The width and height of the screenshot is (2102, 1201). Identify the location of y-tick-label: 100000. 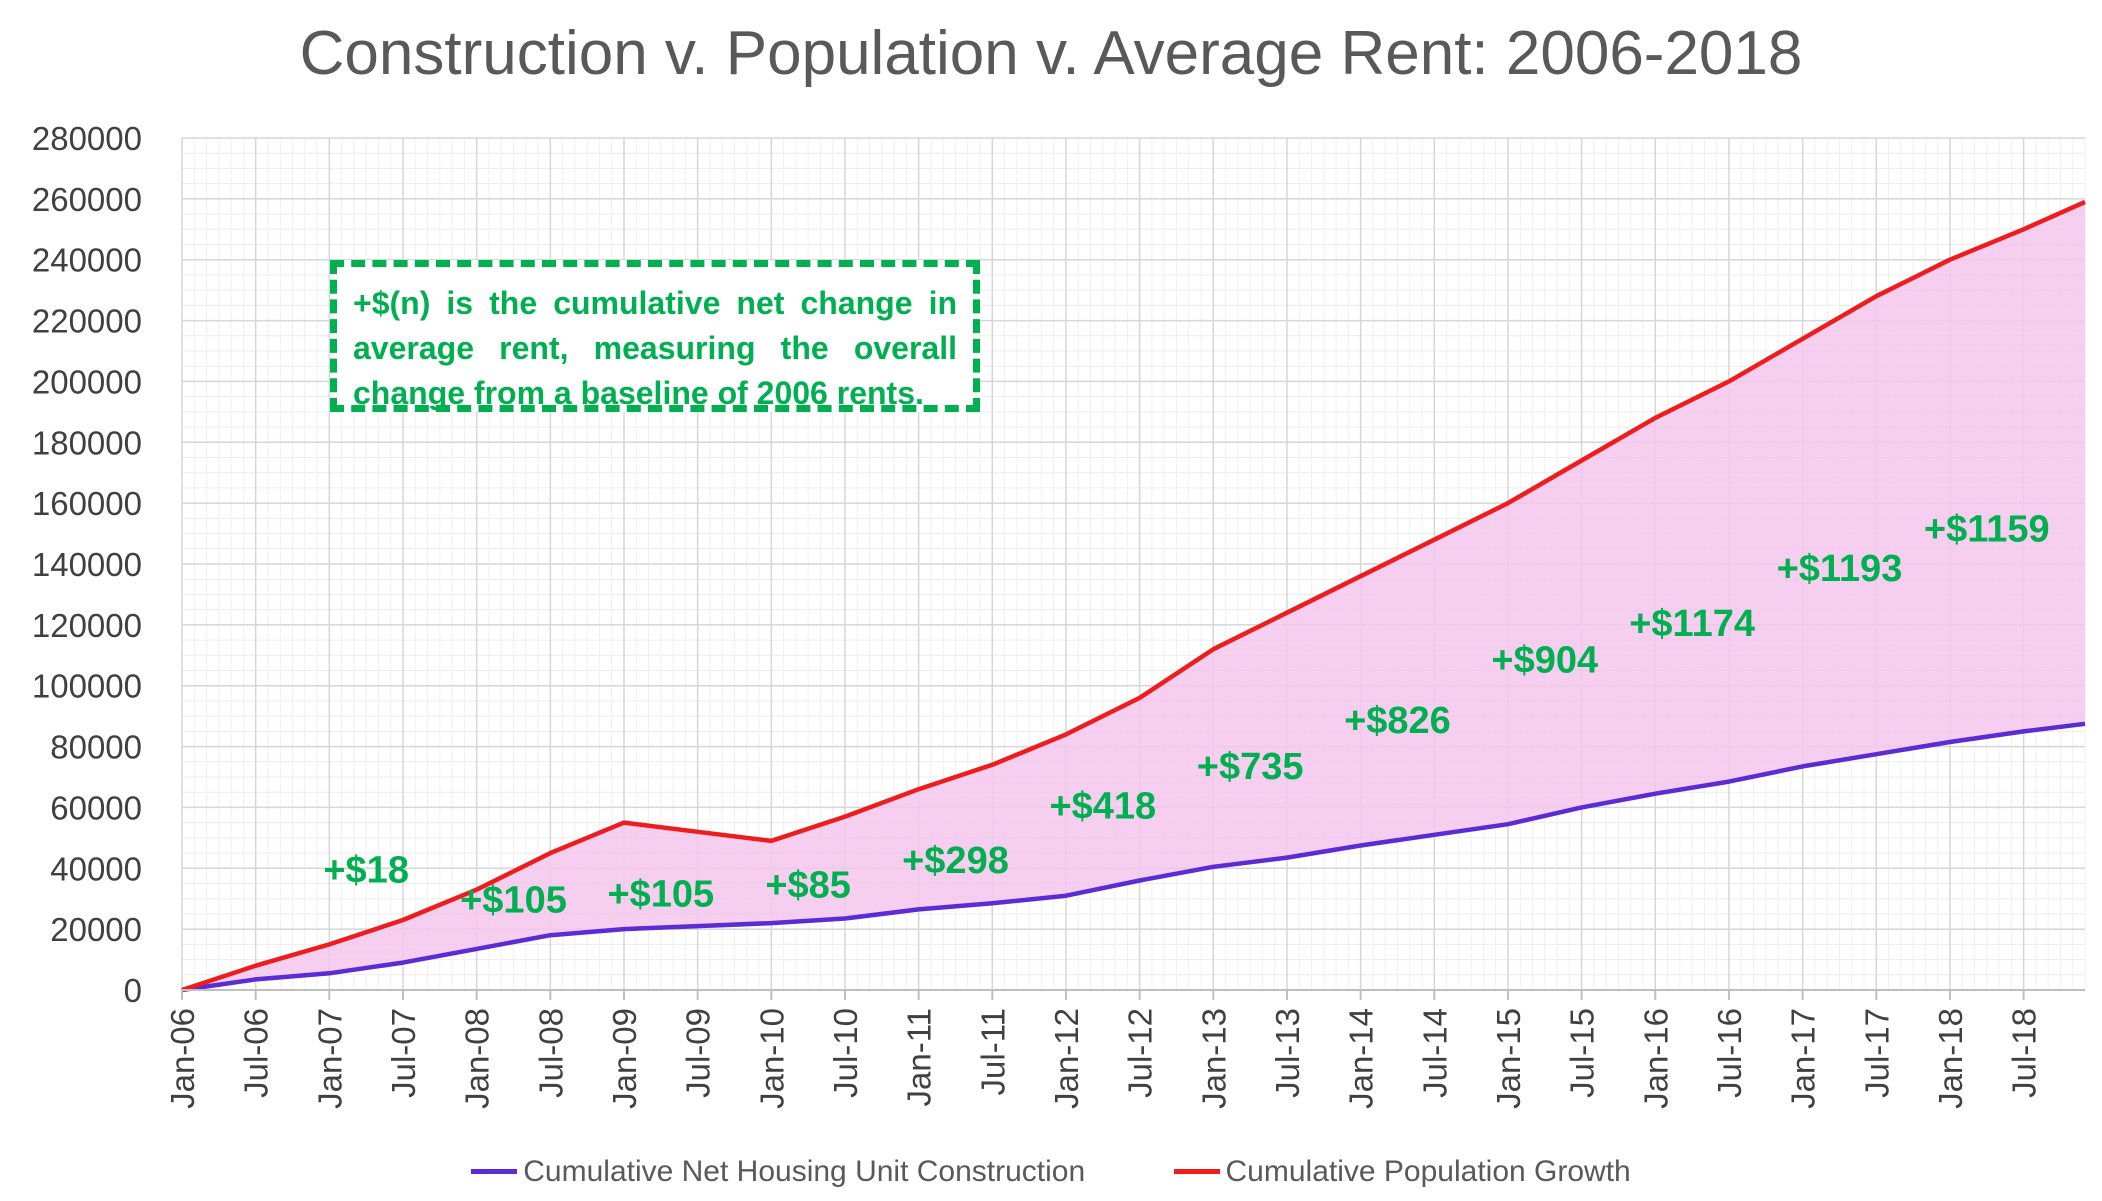
(87, 686).